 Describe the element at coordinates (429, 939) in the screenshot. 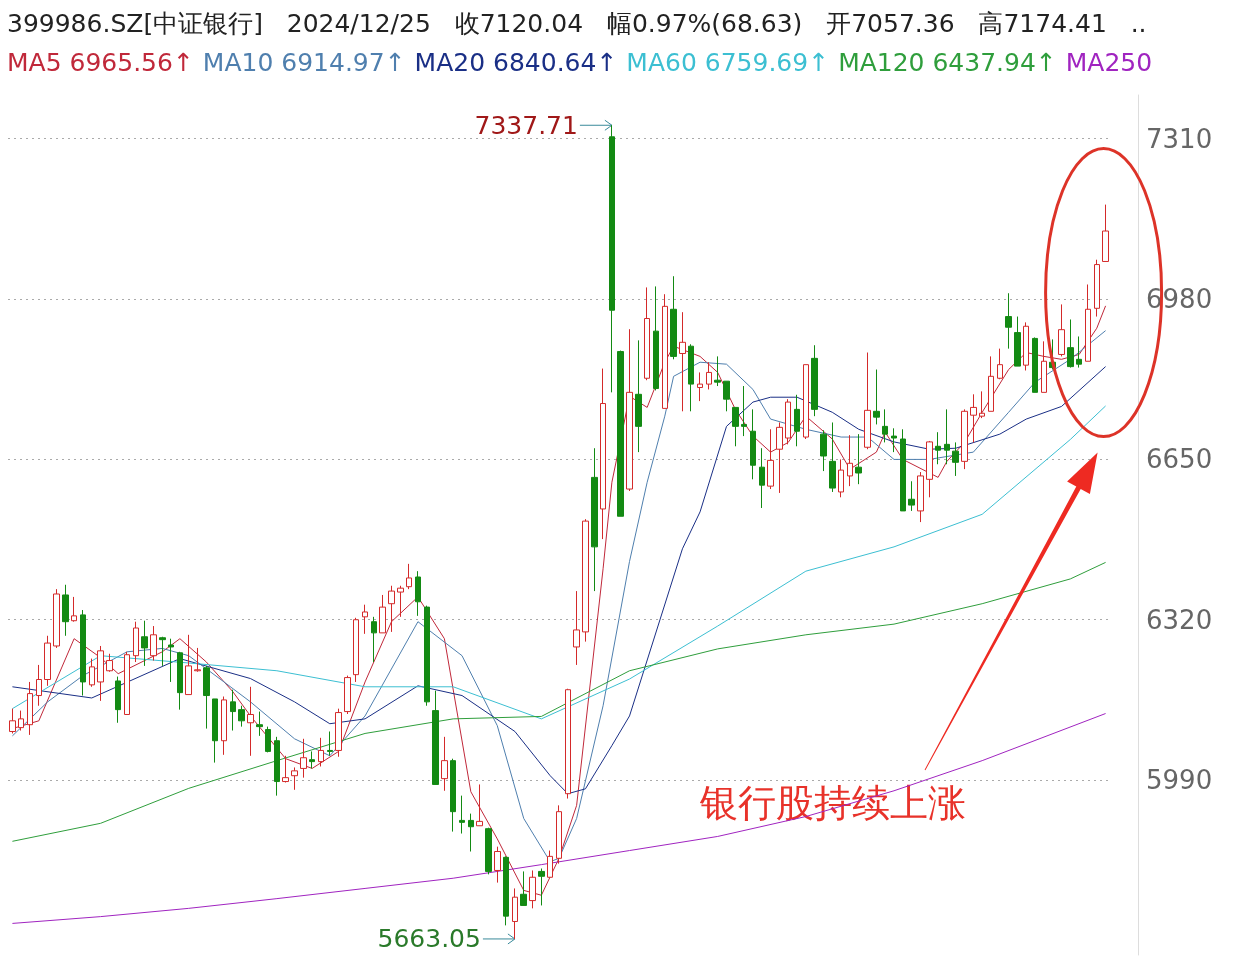

I see `annotation: 5663.05` at that location.